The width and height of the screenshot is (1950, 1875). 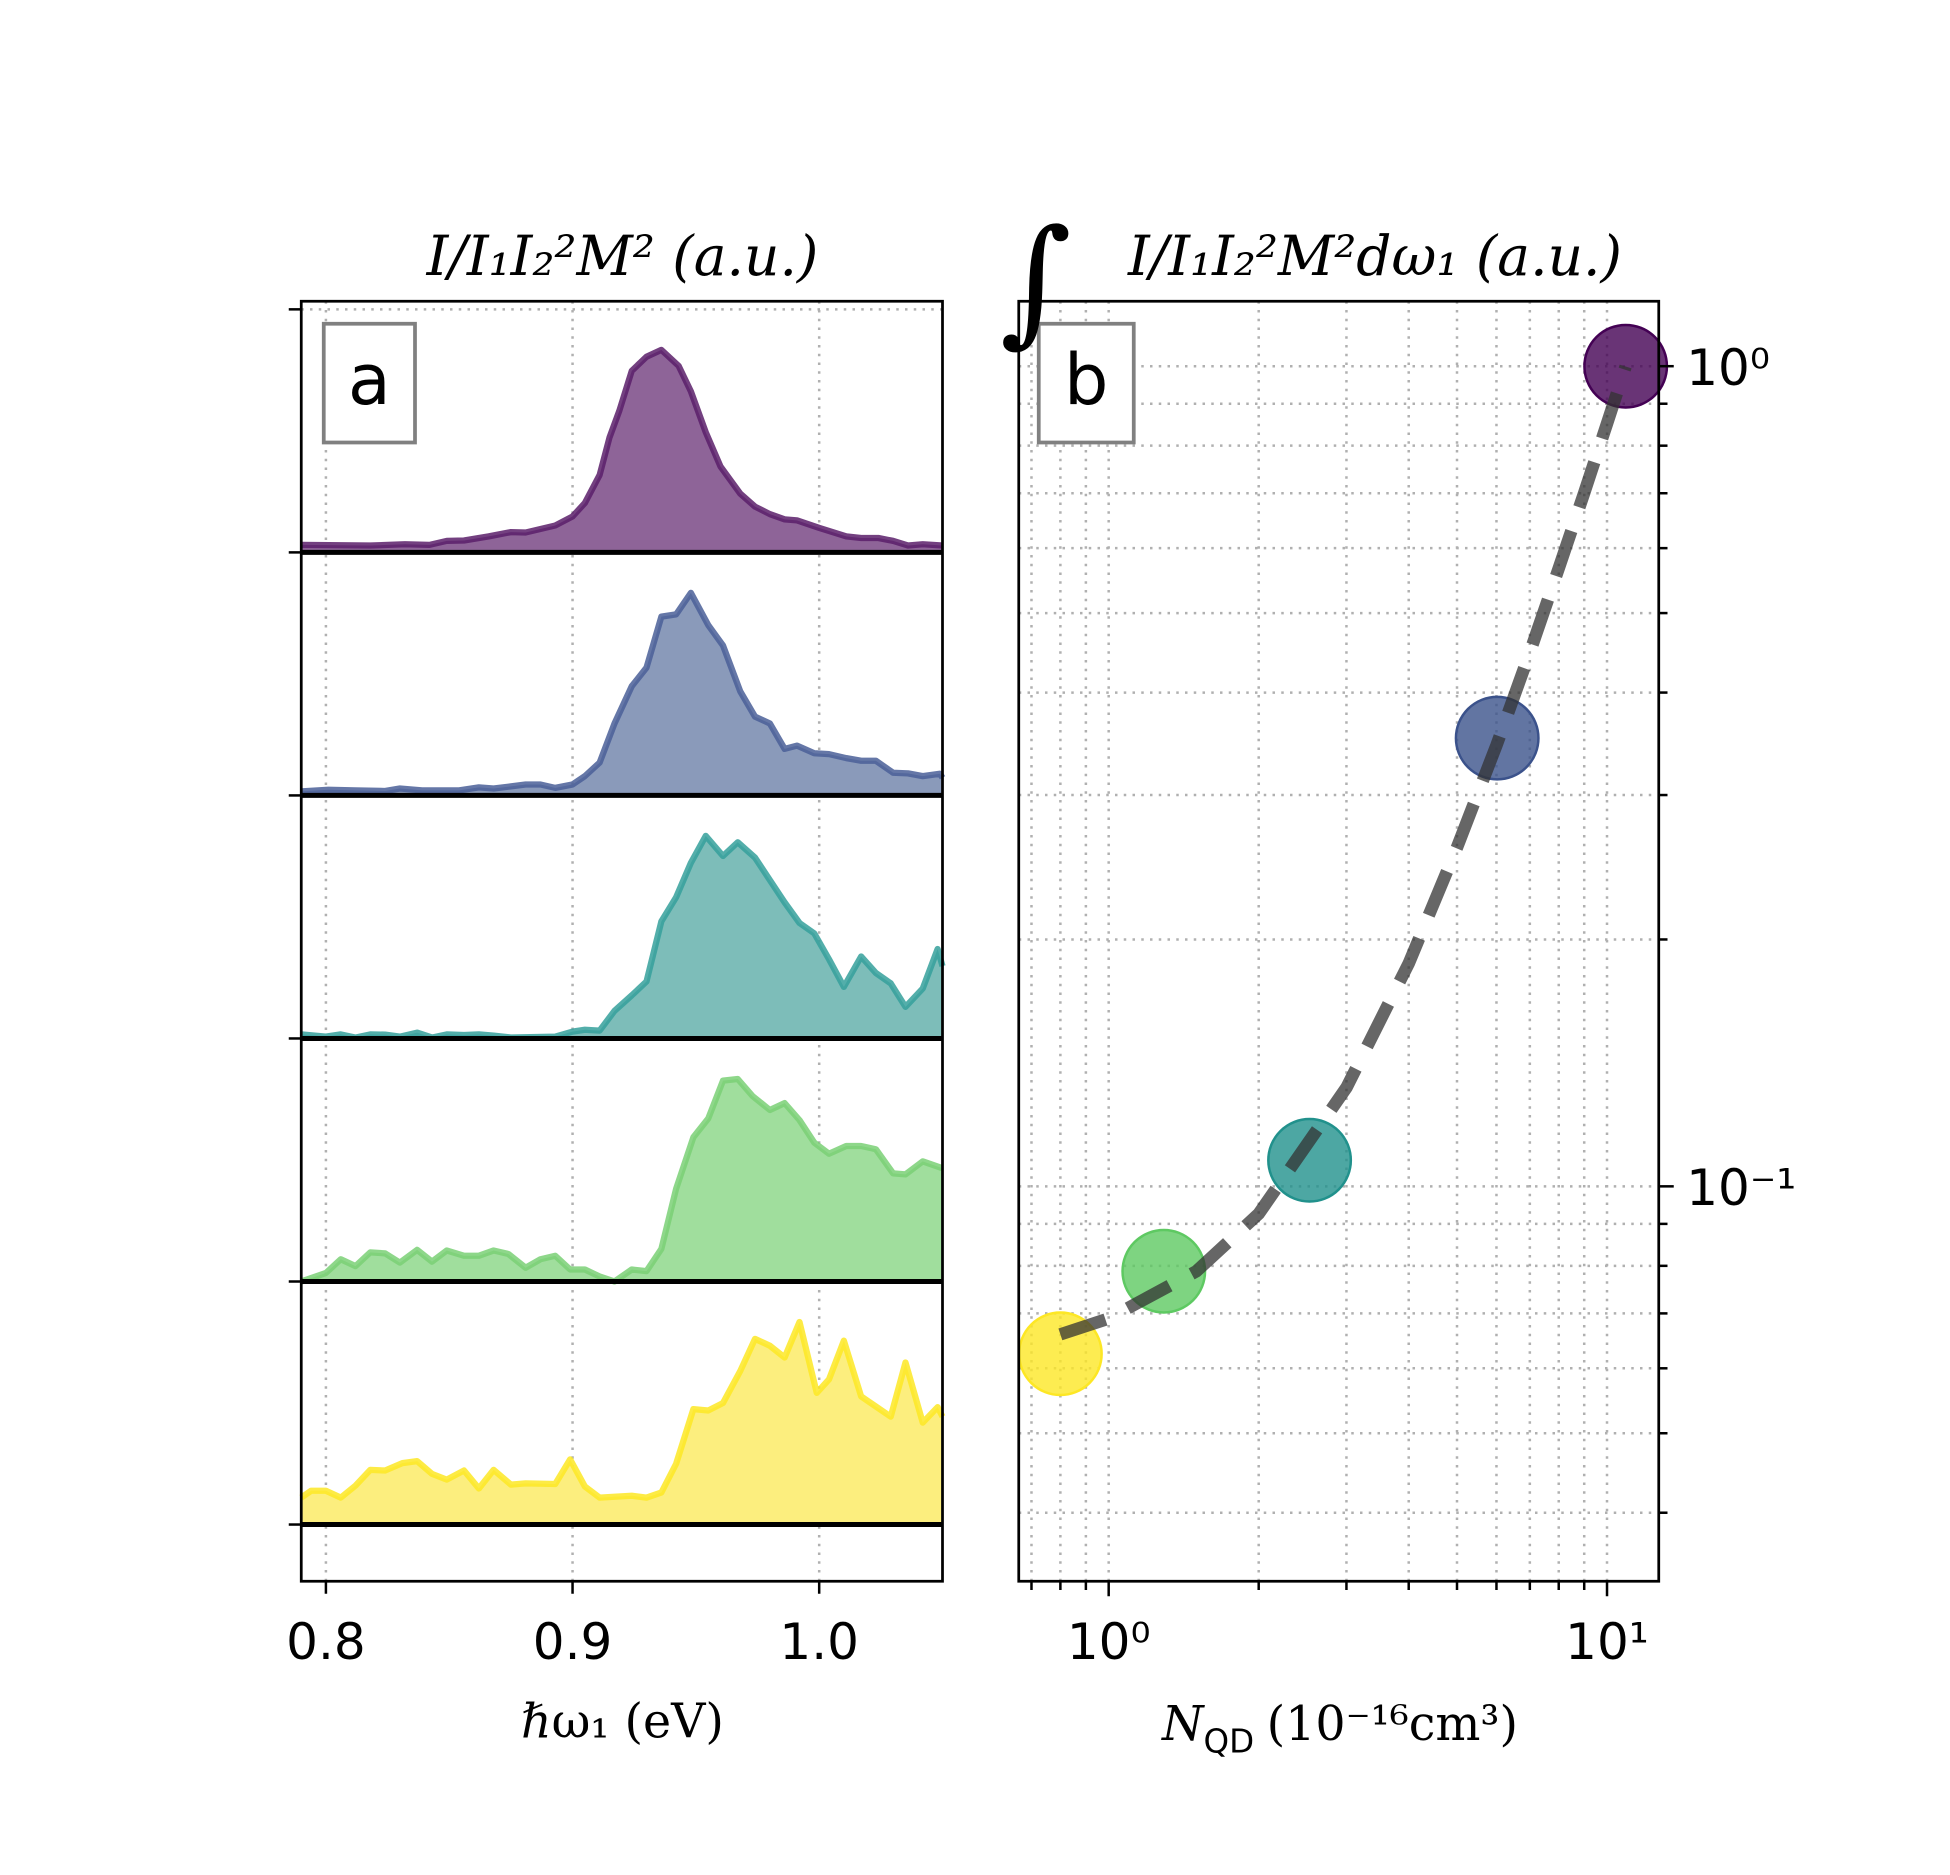 I want to click on panel-b-letter: b, so click(x=1086, y=380).